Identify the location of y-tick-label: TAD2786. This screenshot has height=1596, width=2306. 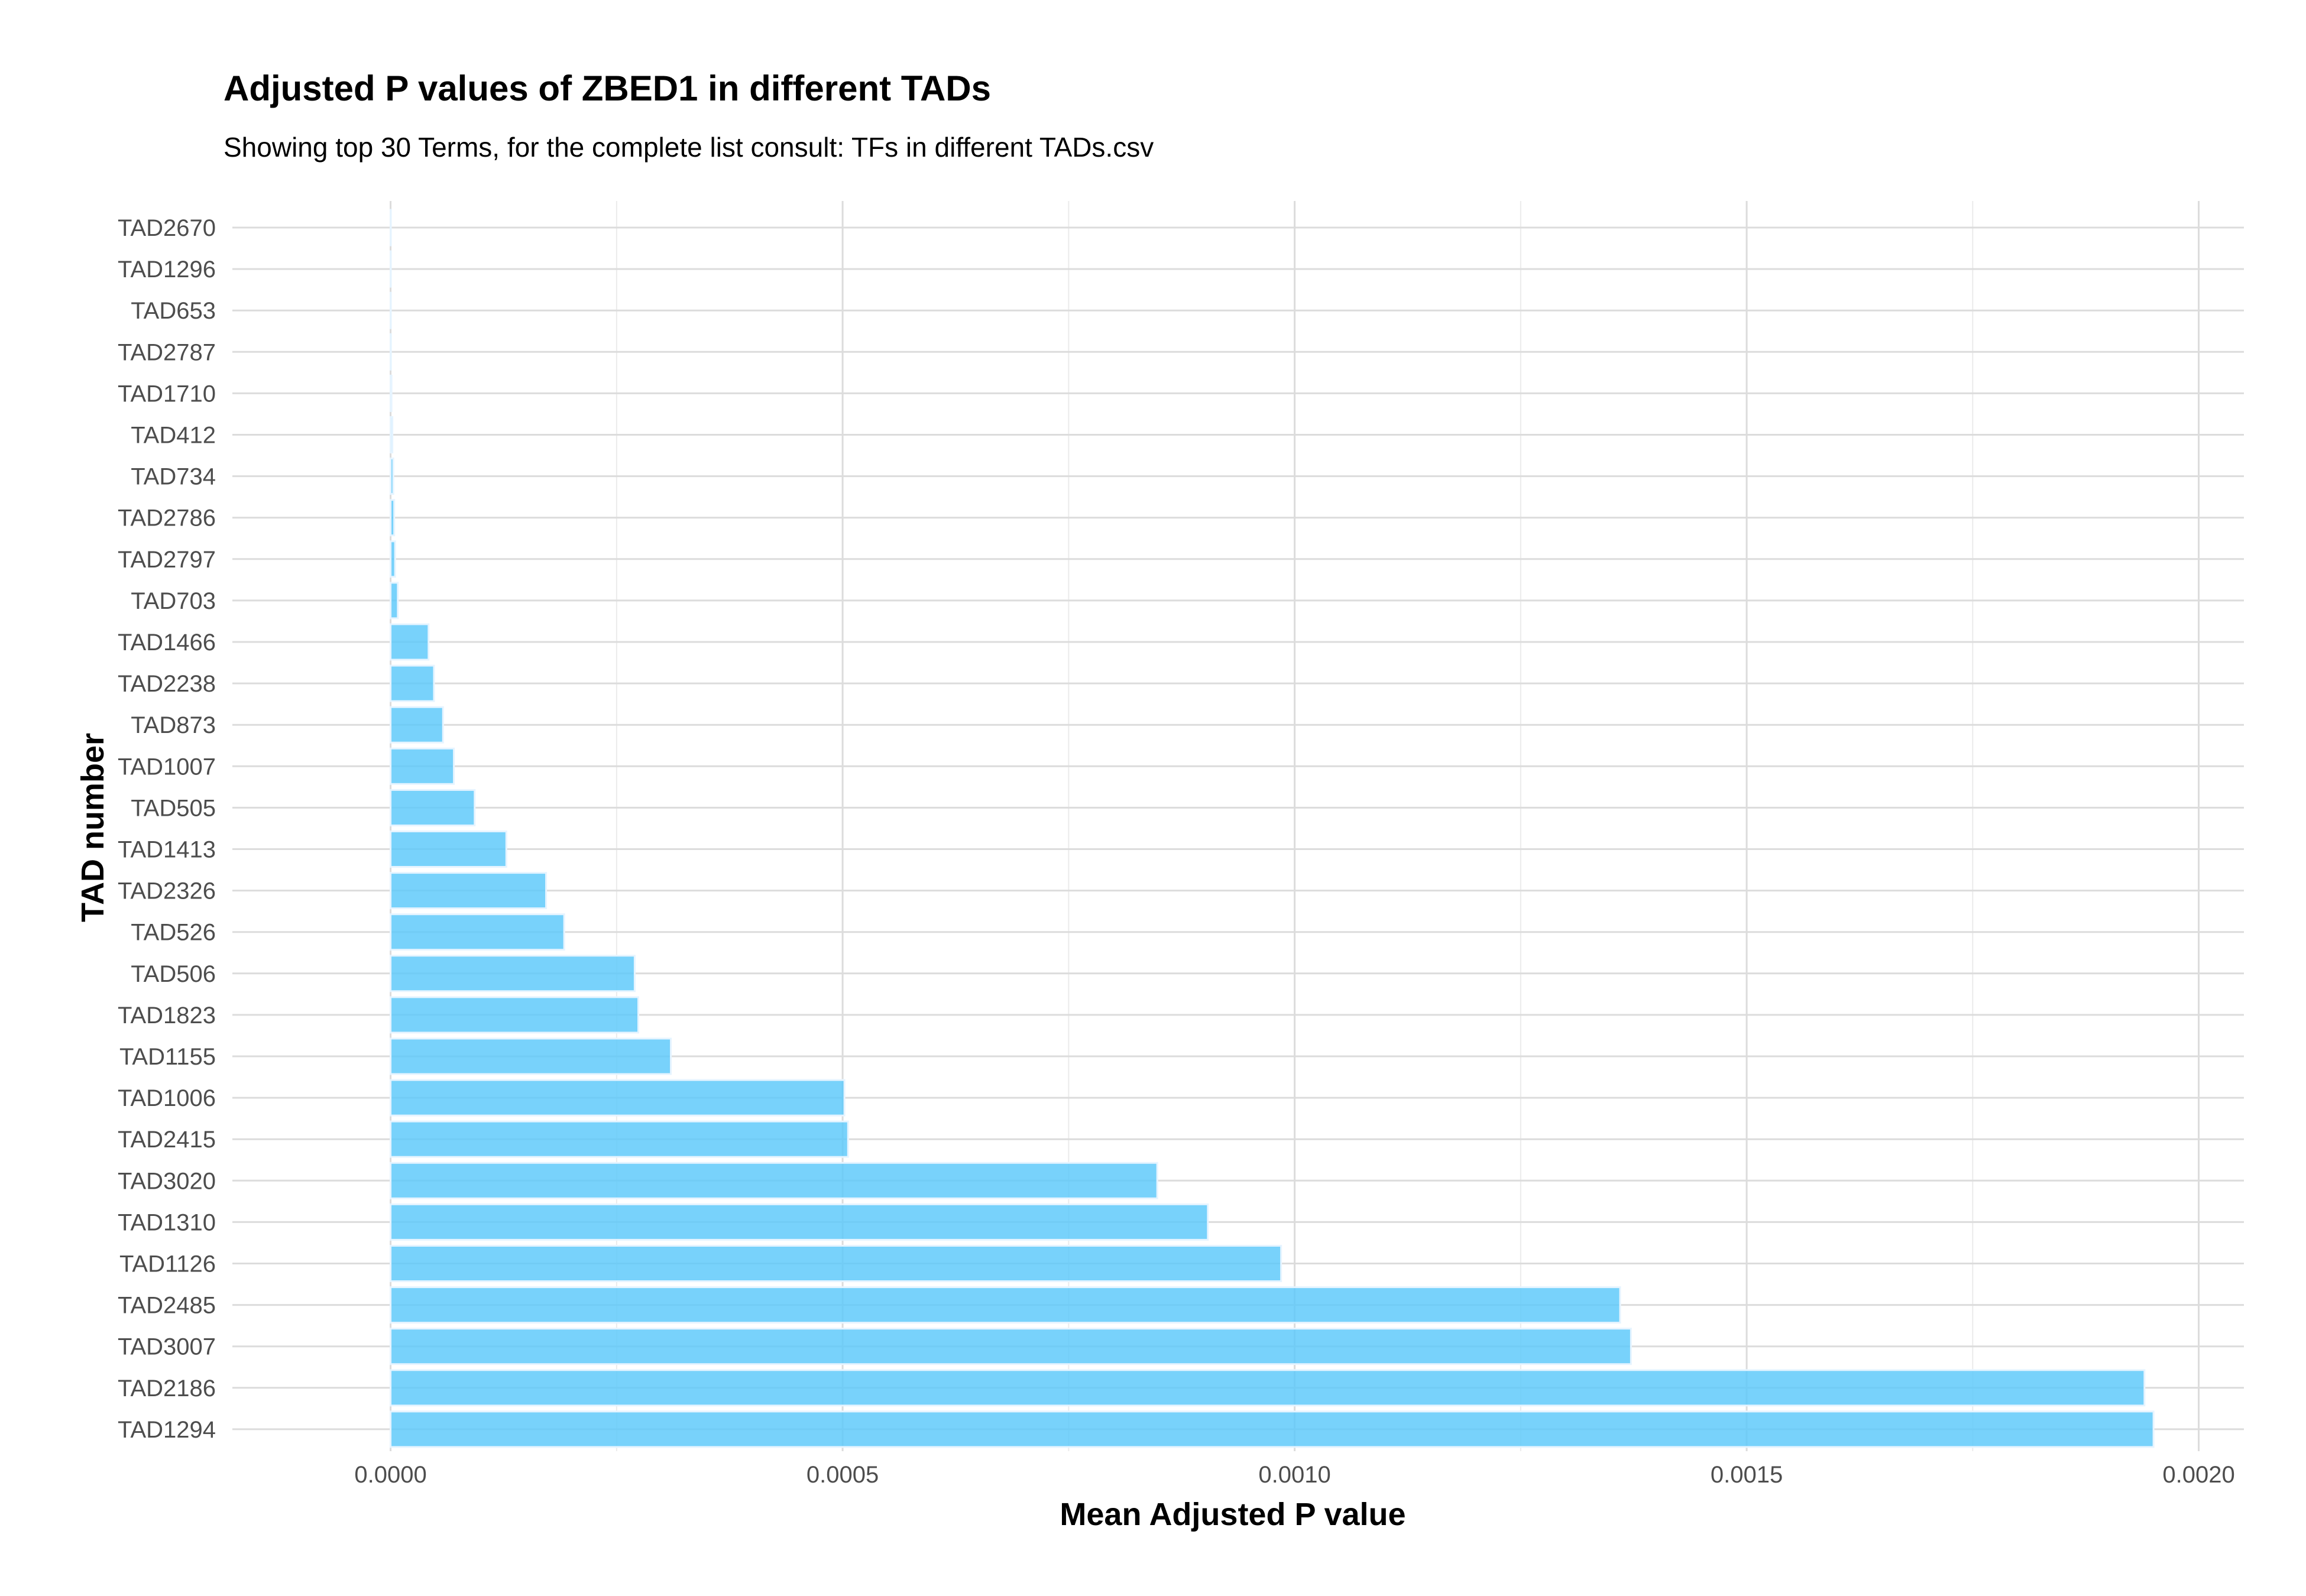
(167, 518).